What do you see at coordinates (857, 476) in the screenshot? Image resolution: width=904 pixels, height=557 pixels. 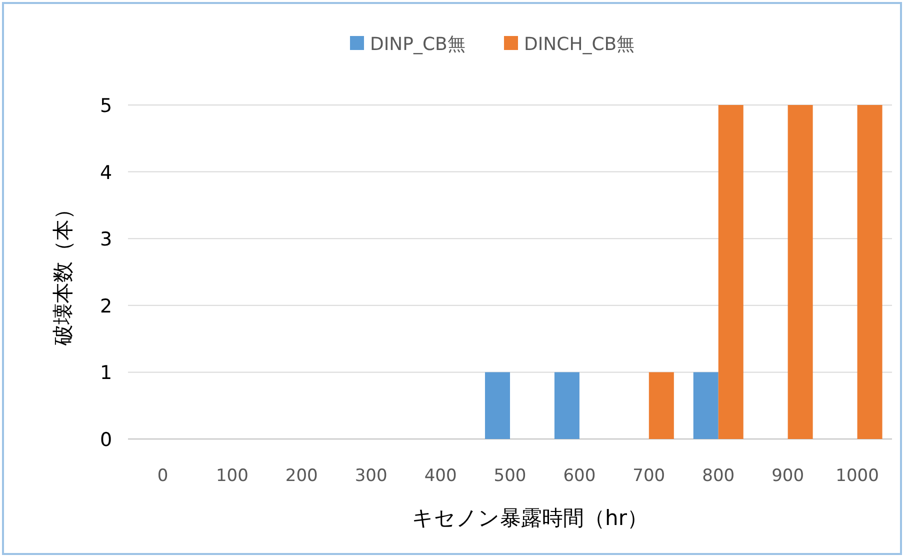 I see `x-tick-label: 1000` at bounding box center [857, 476].